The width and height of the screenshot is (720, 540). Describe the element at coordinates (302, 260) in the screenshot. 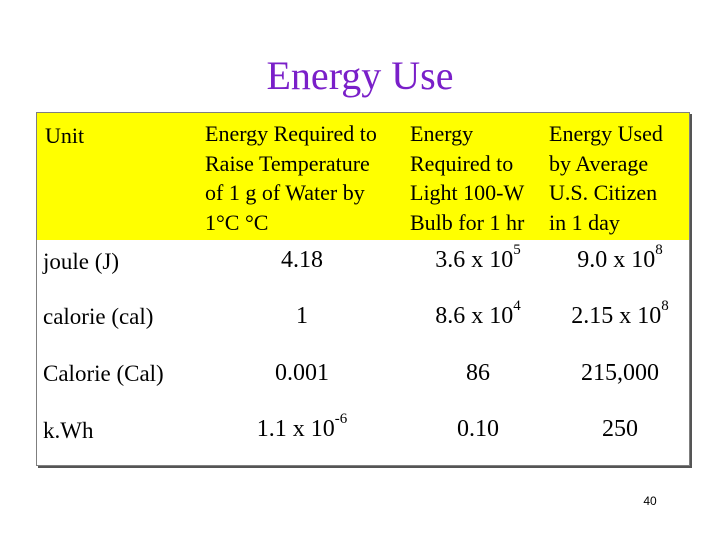

I see `row1-col1: 4.18` at that location.